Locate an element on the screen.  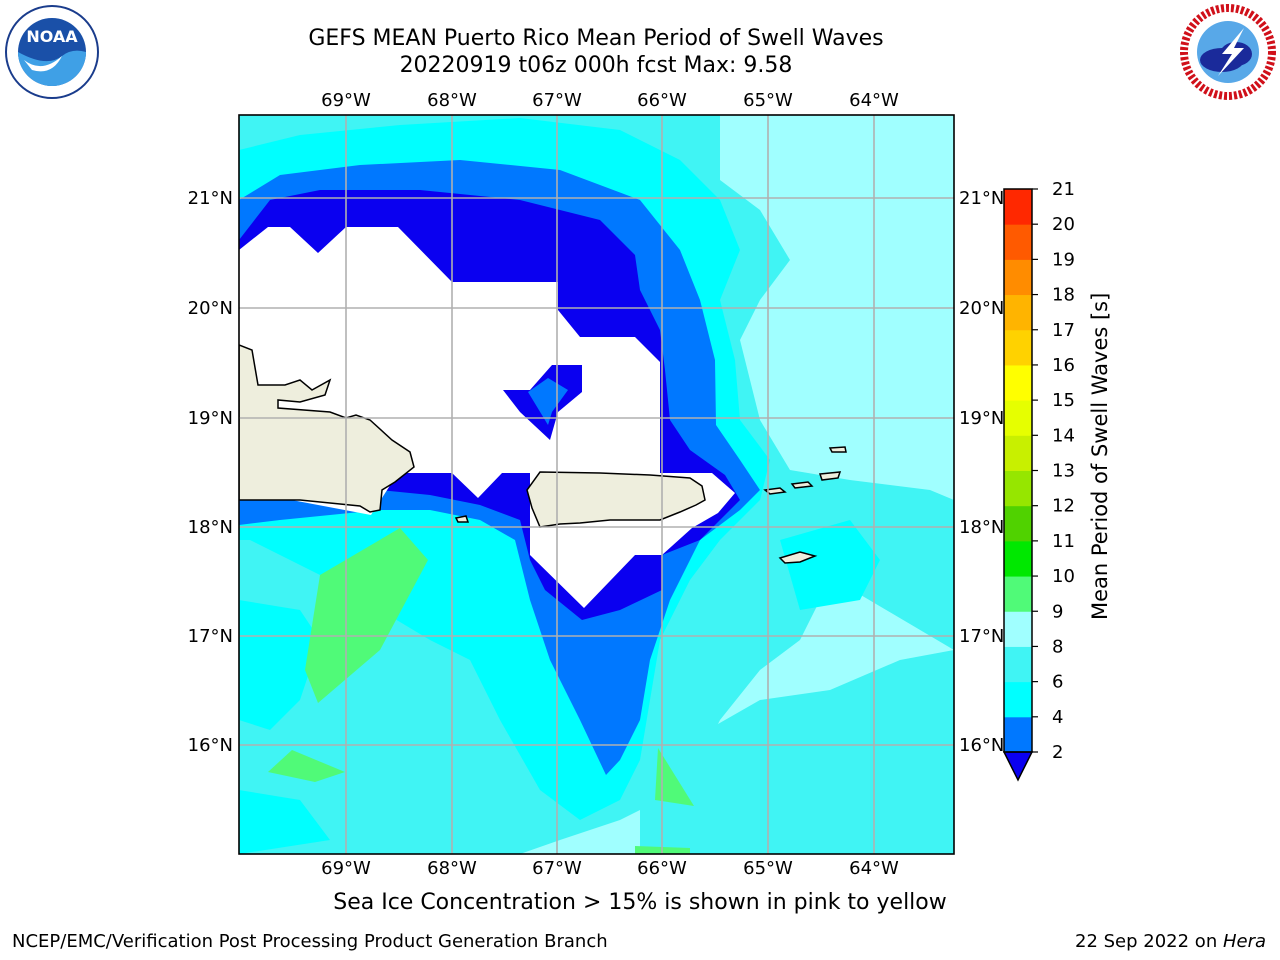
lon-label-top: 65°W is located at coordinates (768, 100).